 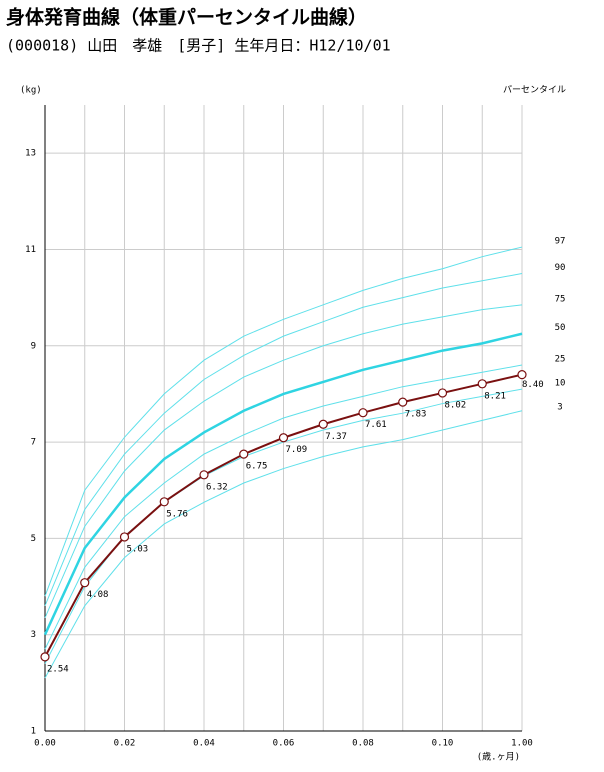 What do you see at coordinates (204, 744) in the screenshot?
I see `x-tick-label: 0.04` at bounding box center [204, 744].